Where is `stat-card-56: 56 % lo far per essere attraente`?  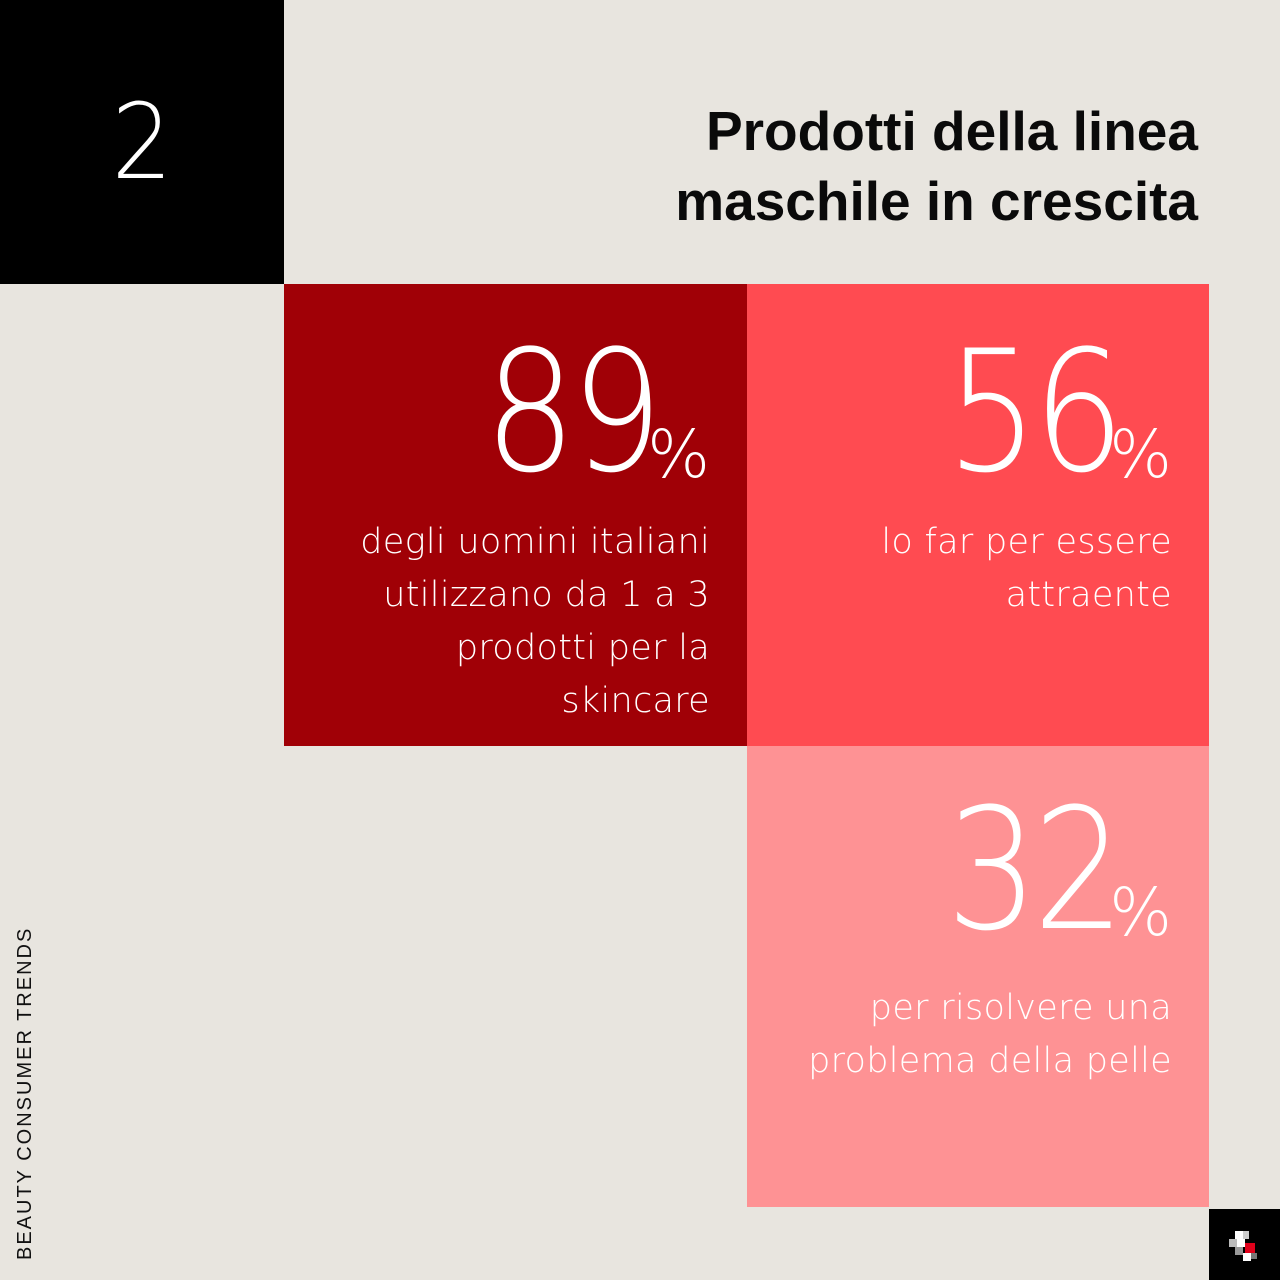 stat-card-56: 56 % lo far per essere attraente is located at coordinates (978, 515).